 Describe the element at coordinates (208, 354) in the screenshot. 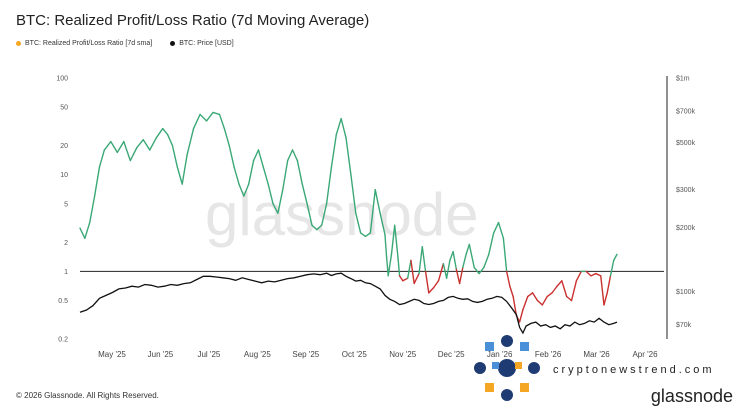

I see `x-tick-label: Jul '25` at that location.